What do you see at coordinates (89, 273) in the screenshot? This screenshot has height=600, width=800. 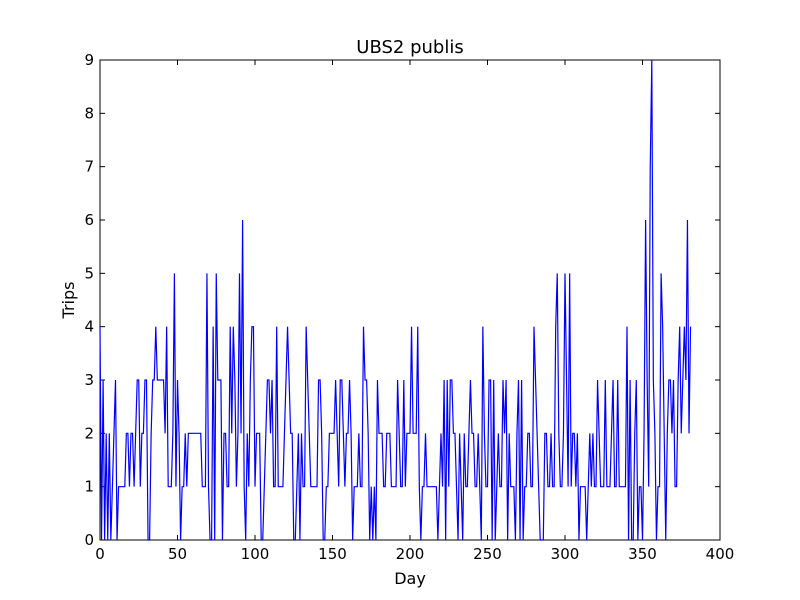 I see `y-tick-label: 5` at bounding box center [89, 273].